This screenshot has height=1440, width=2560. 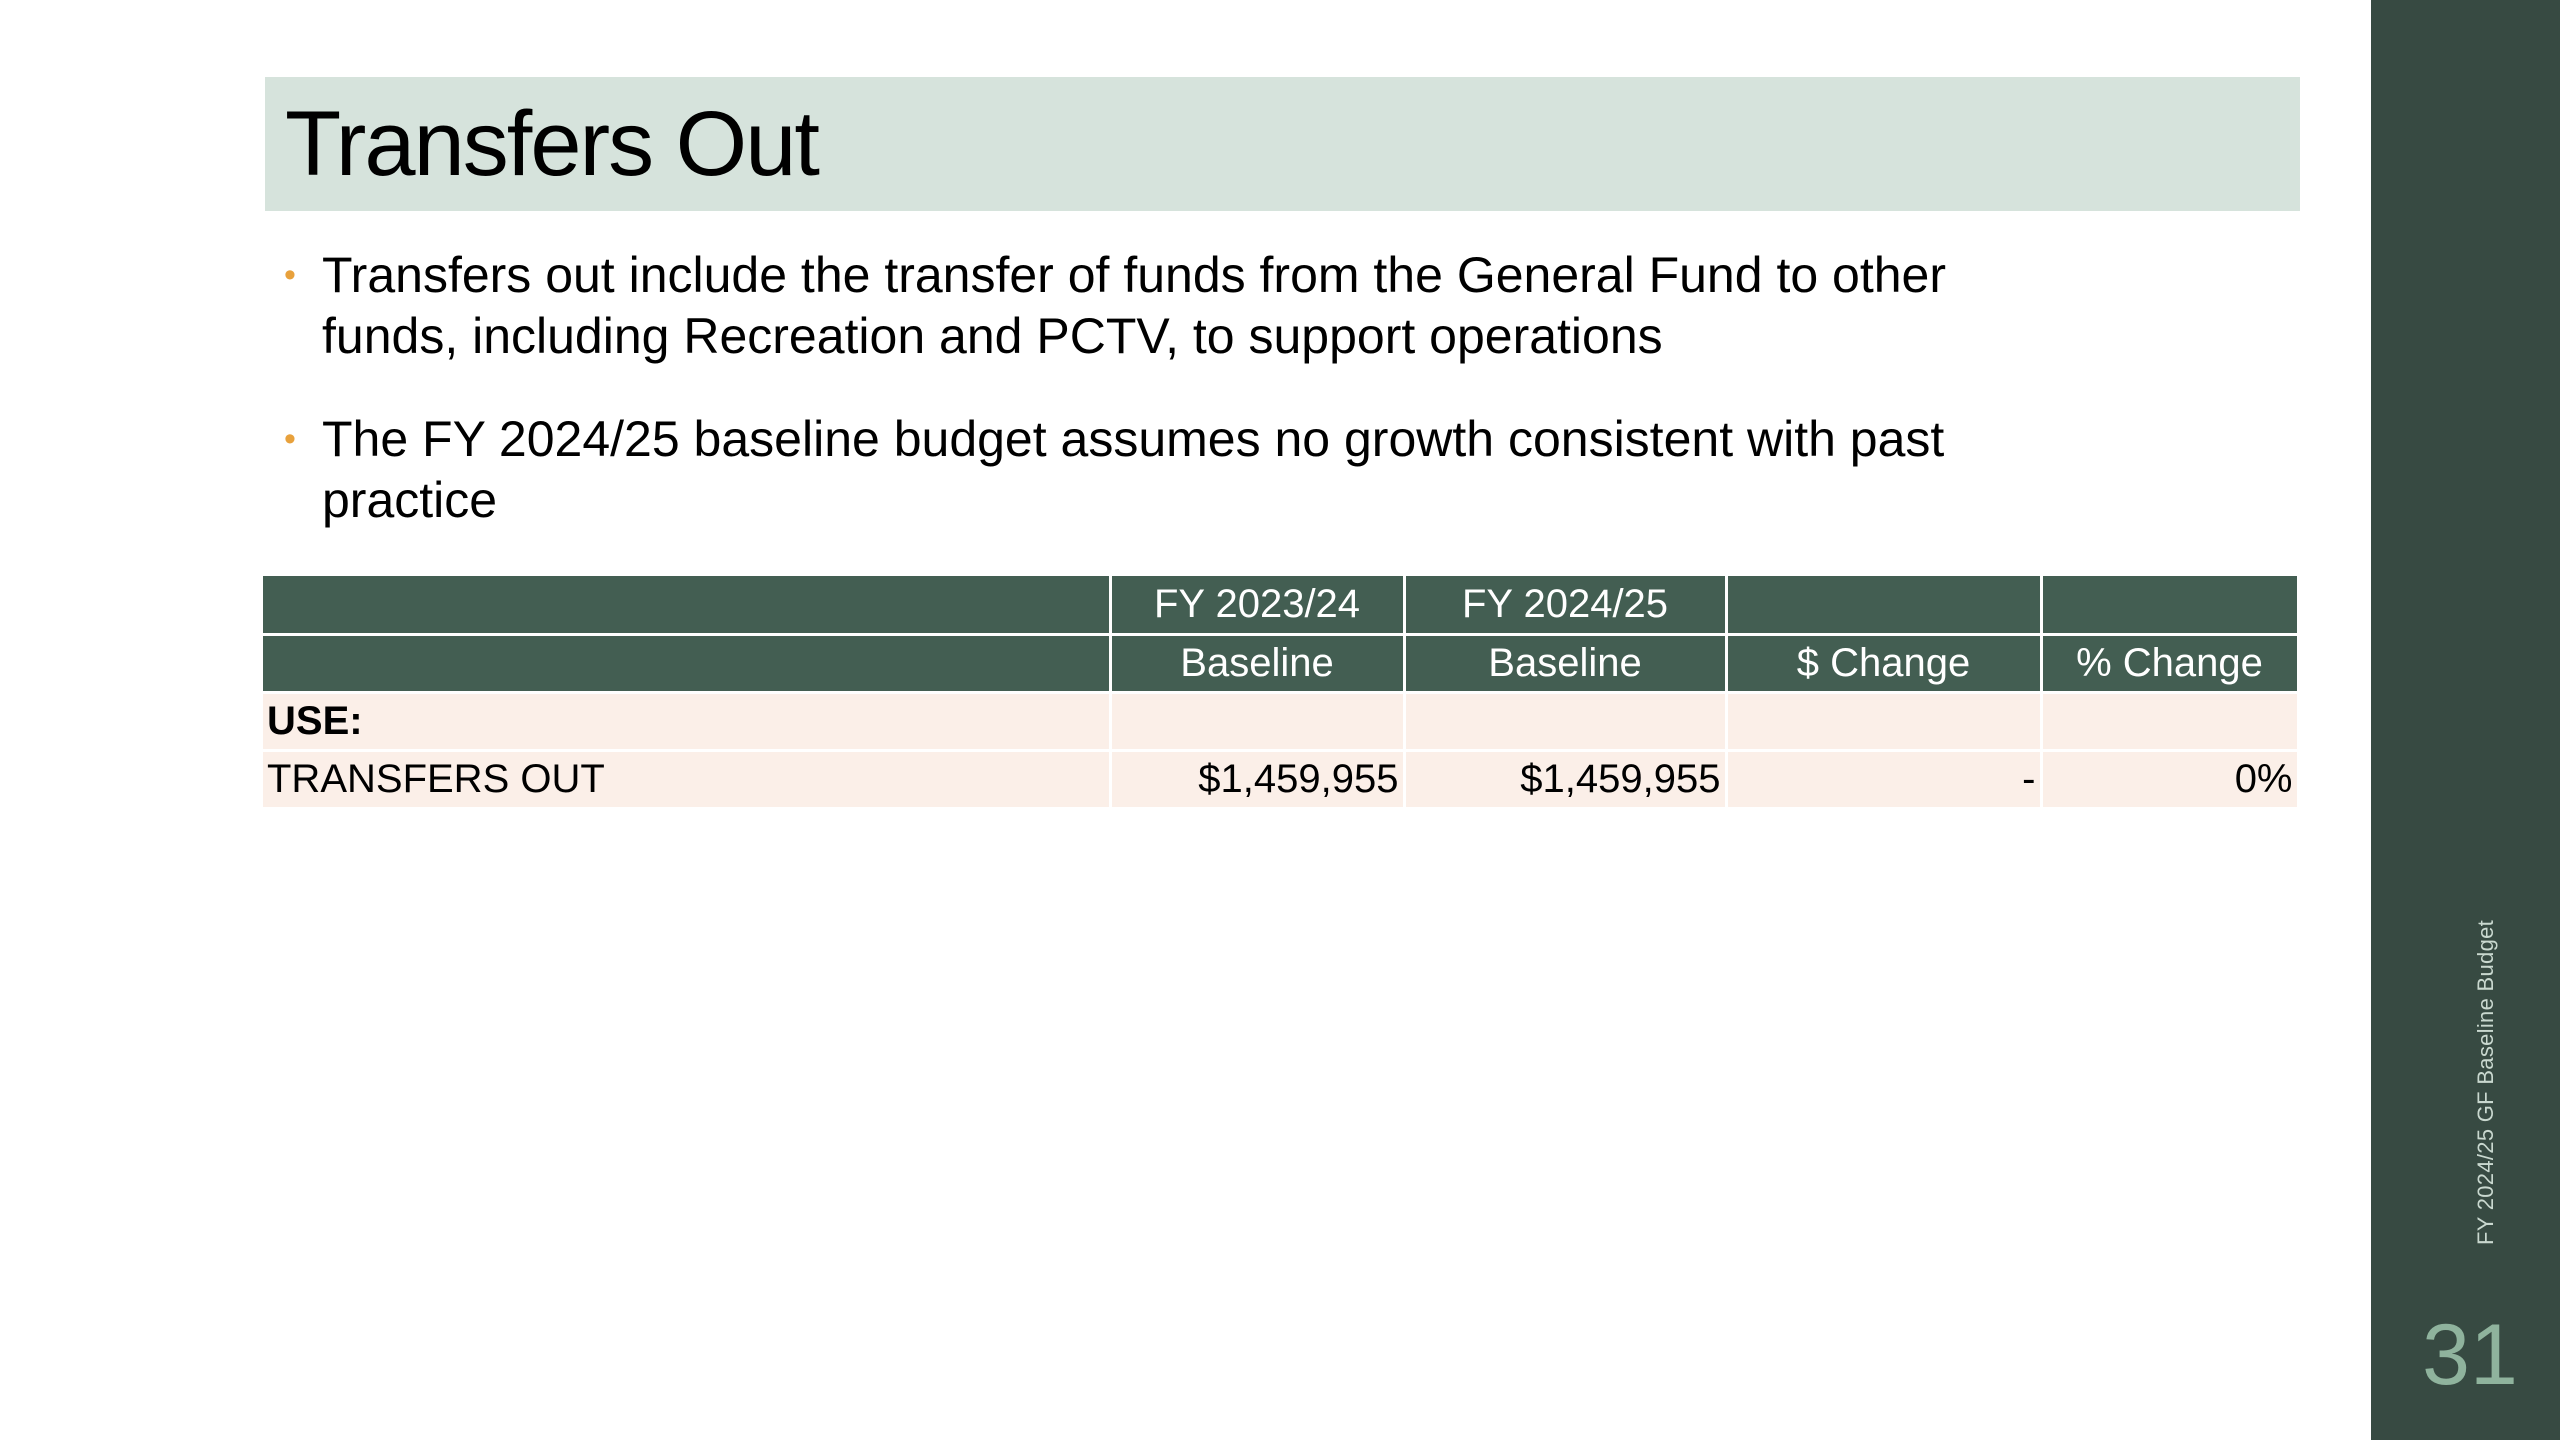 I want to click on table-row: TRANSFERS OUT $1,459,955 $1,459,955 - 0%, so click(x=1281, y=780).